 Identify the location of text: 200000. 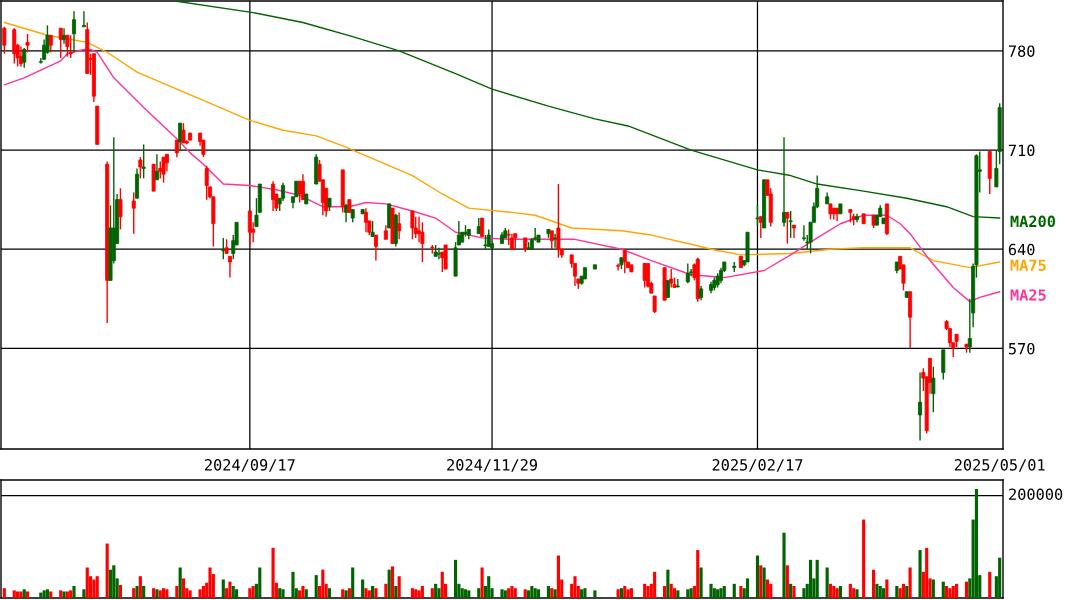
(1036, 494).